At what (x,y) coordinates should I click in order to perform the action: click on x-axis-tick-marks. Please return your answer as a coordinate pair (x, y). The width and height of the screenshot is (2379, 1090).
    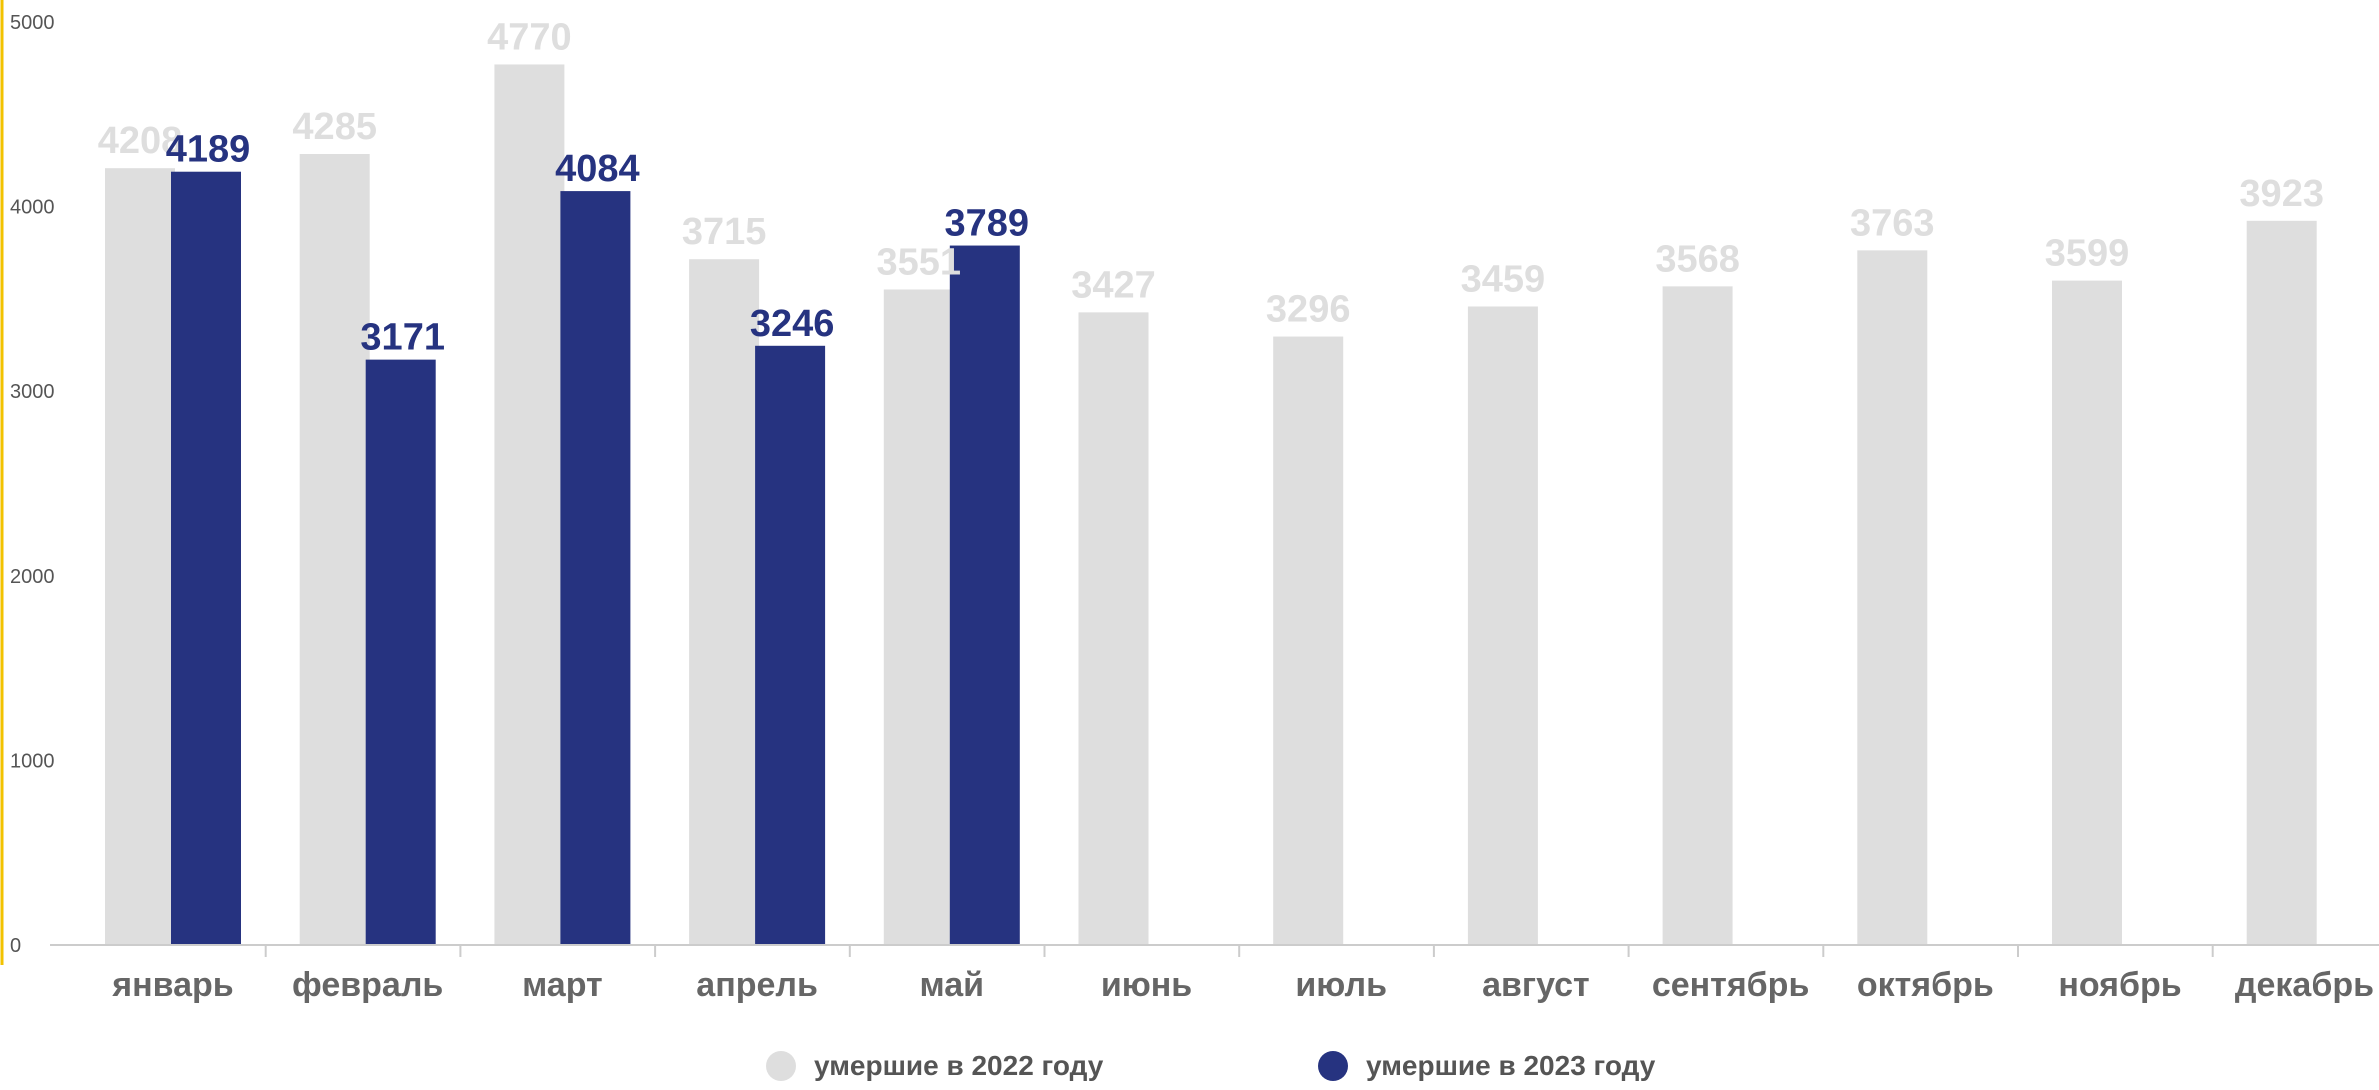
    Looking at the image, I should click on (1239, 951).